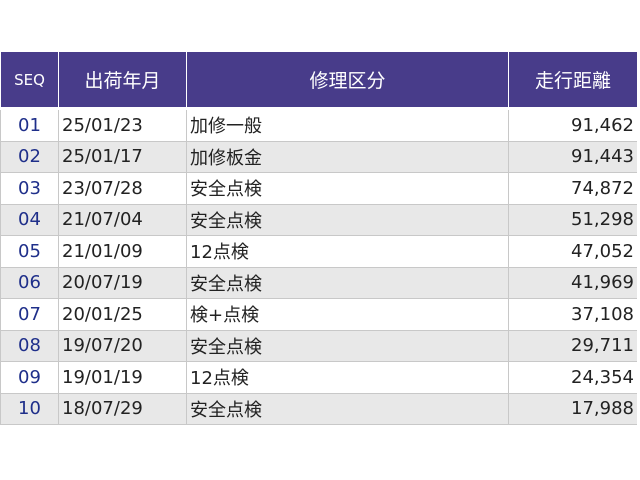 The height and width of the screenshot is (480, 640). I want to click on cell-mileage: 51,298, so click(572, 219).